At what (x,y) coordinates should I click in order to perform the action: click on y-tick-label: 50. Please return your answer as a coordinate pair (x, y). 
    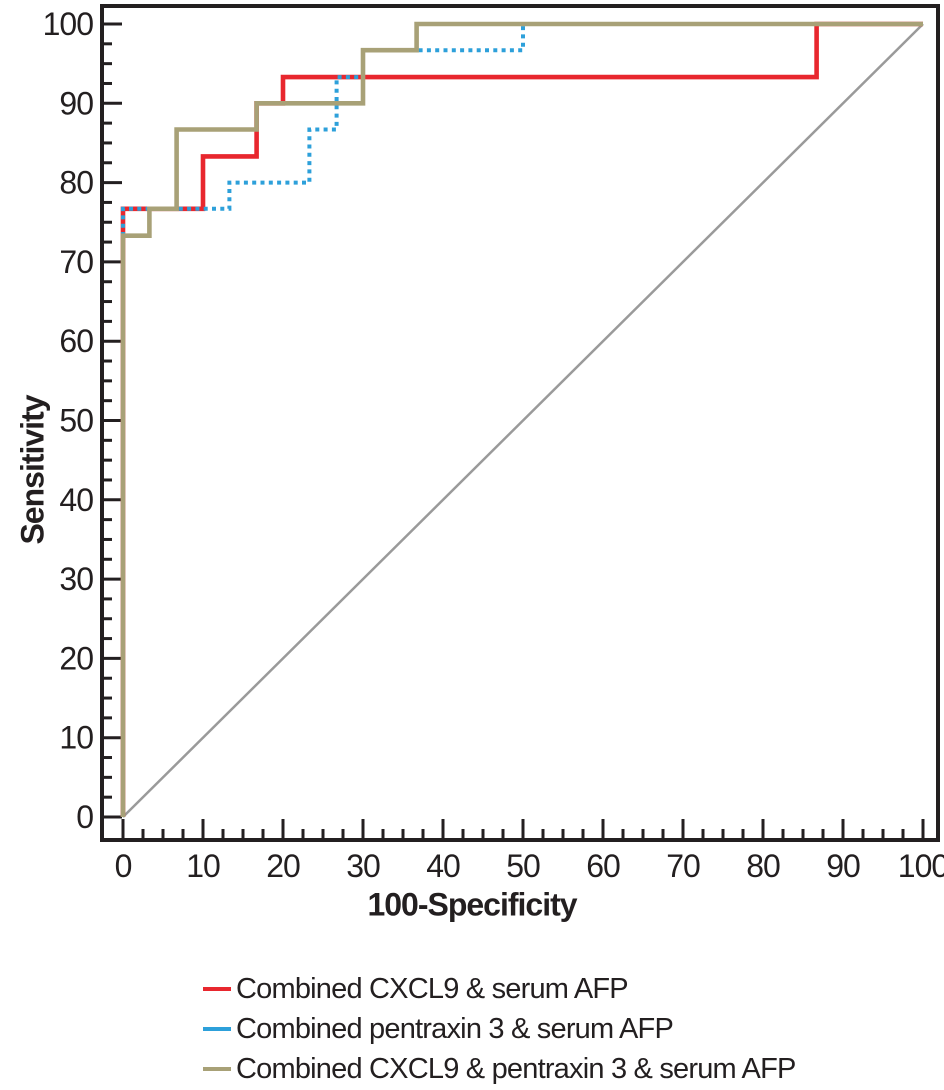
    Looking at the image, I should click on (76, 421).